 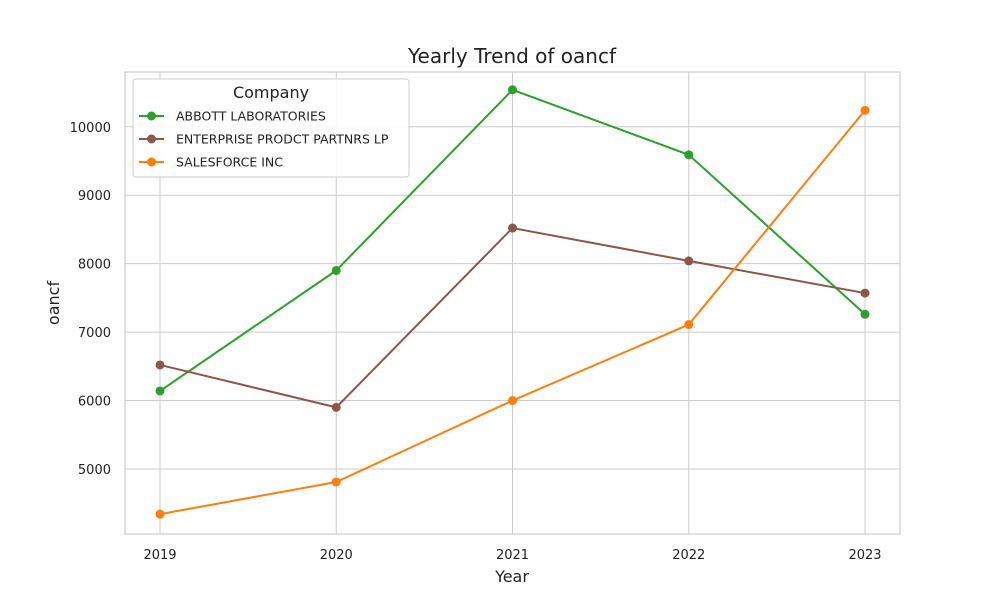 I want to click on x-axis-ticks: 2019 2020 2021 2022 2023, so click(x=512, y=555).